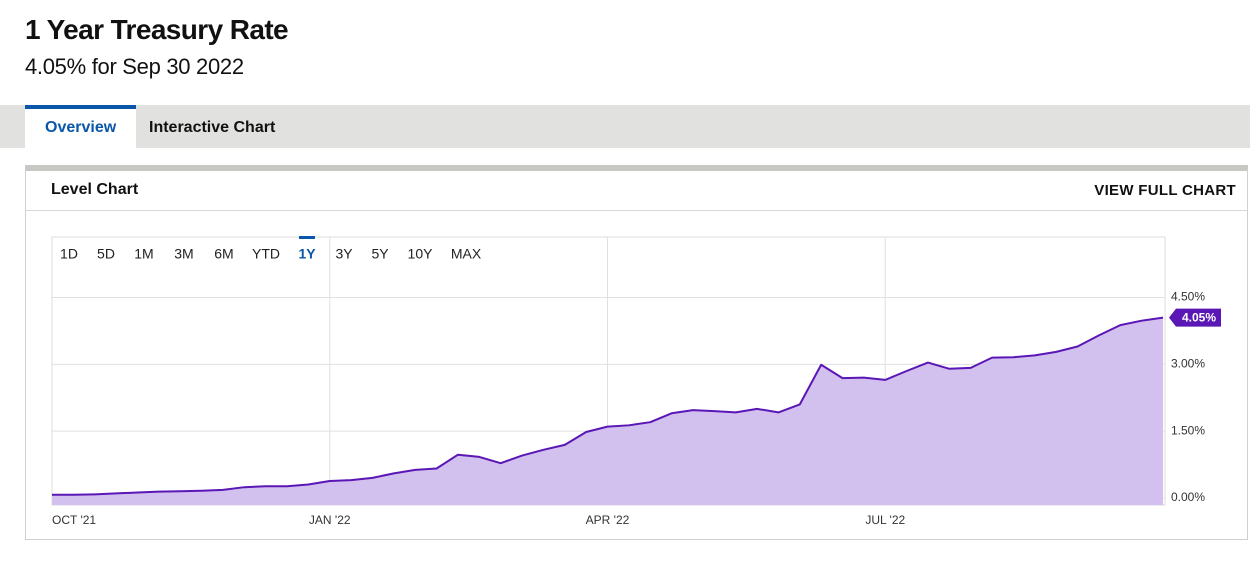 The height and width of the screenshot is (565, 1250). What do you see at coordinates (1188, 430) in the screenshot?
I see `y-tick-label: 1.50%` at bounding box center [1188, 430].